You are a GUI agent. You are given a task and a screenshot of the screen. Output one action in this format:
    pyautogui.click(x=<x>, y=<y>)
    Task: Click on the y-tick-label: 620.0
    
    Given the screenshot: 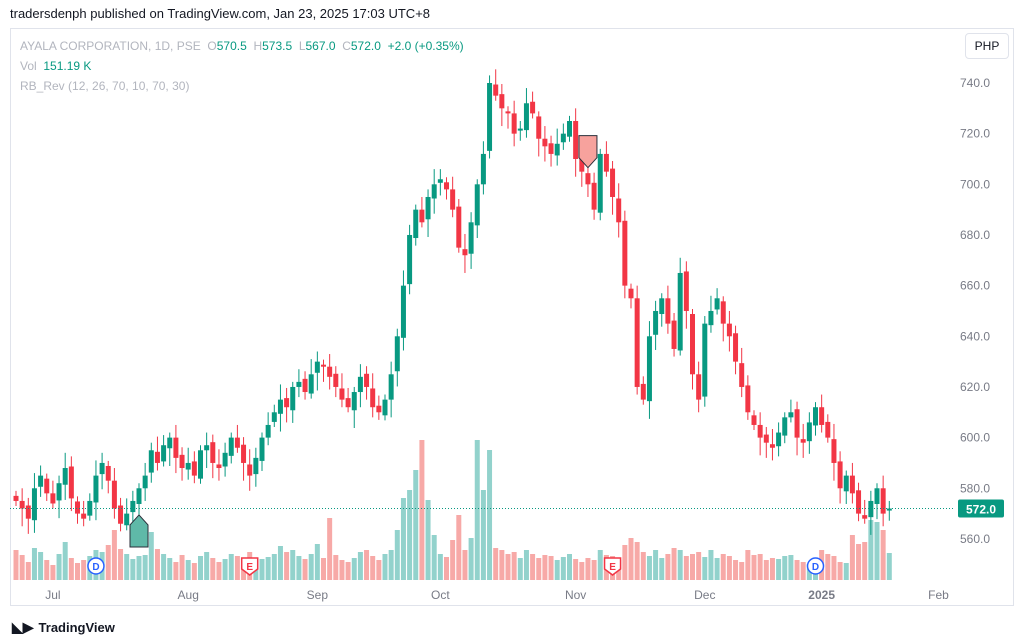 What is the action you would take?
    pyautogui.click(x=975, y=387)
    